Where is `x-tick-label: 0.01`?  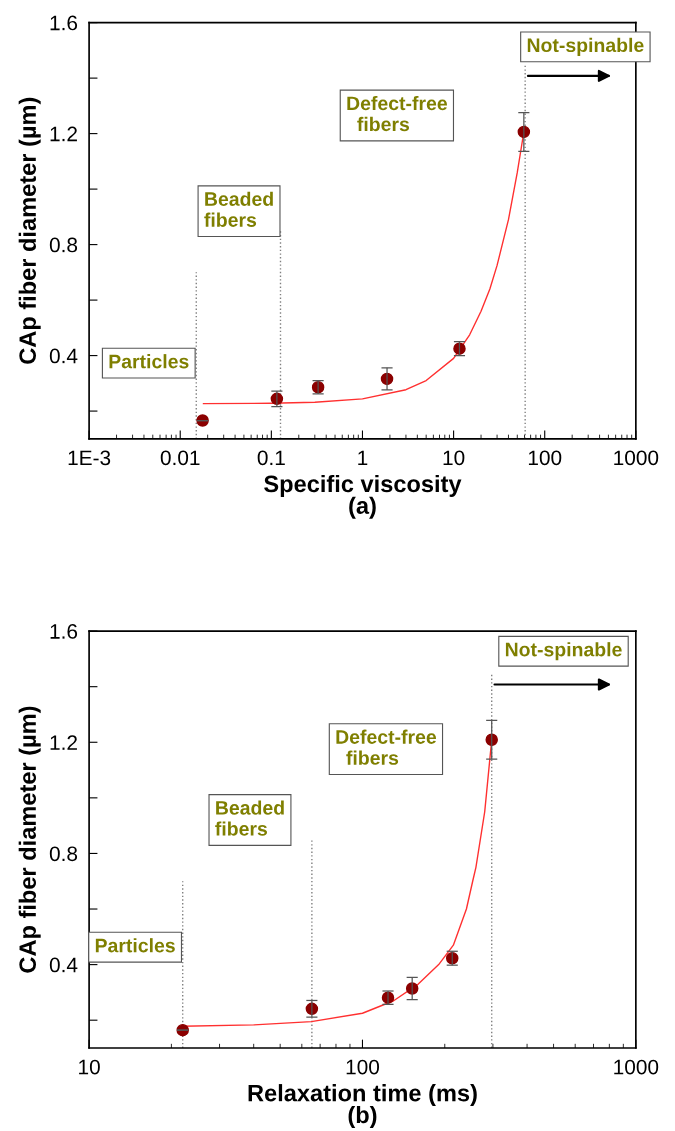 x-tick-label: 0.01 is located at coordinates (180, 458).